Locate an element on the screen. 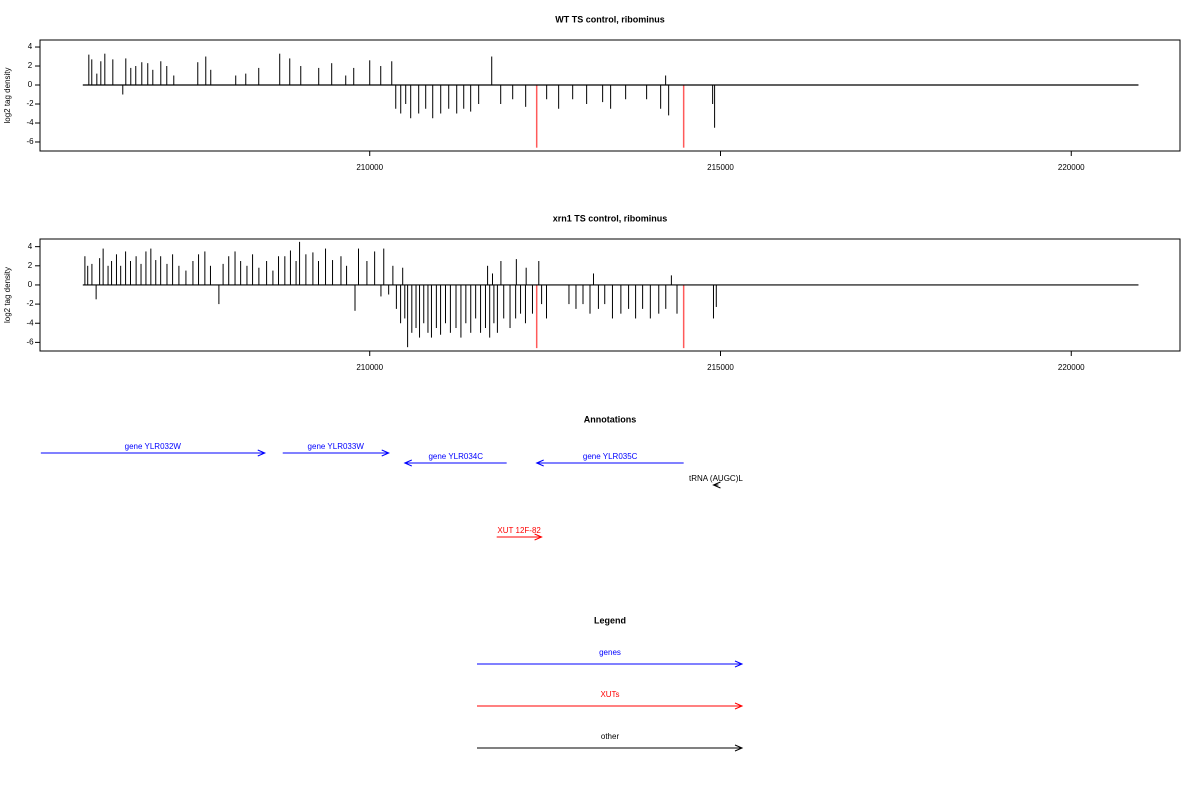 This screenshot has width=1200, height=800. legend-label: genes is located at coordinates (610, 652).